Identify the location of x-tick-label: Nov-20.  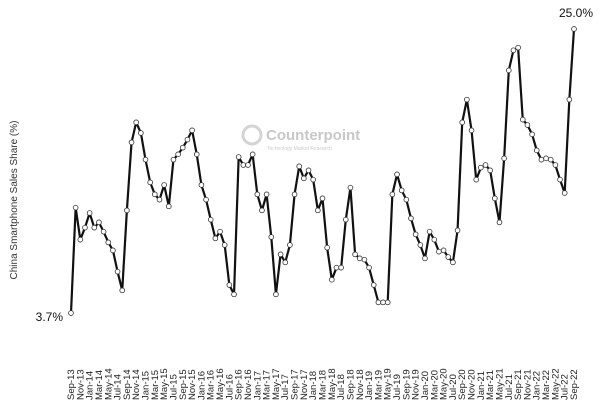
(472, 384).